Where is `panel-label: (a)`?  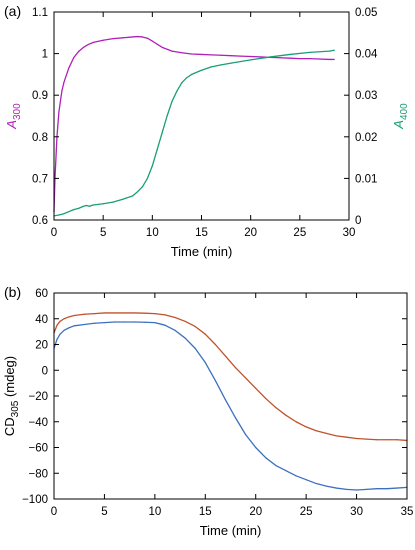 panel-label: (a) is located at coordinates (12, 11).